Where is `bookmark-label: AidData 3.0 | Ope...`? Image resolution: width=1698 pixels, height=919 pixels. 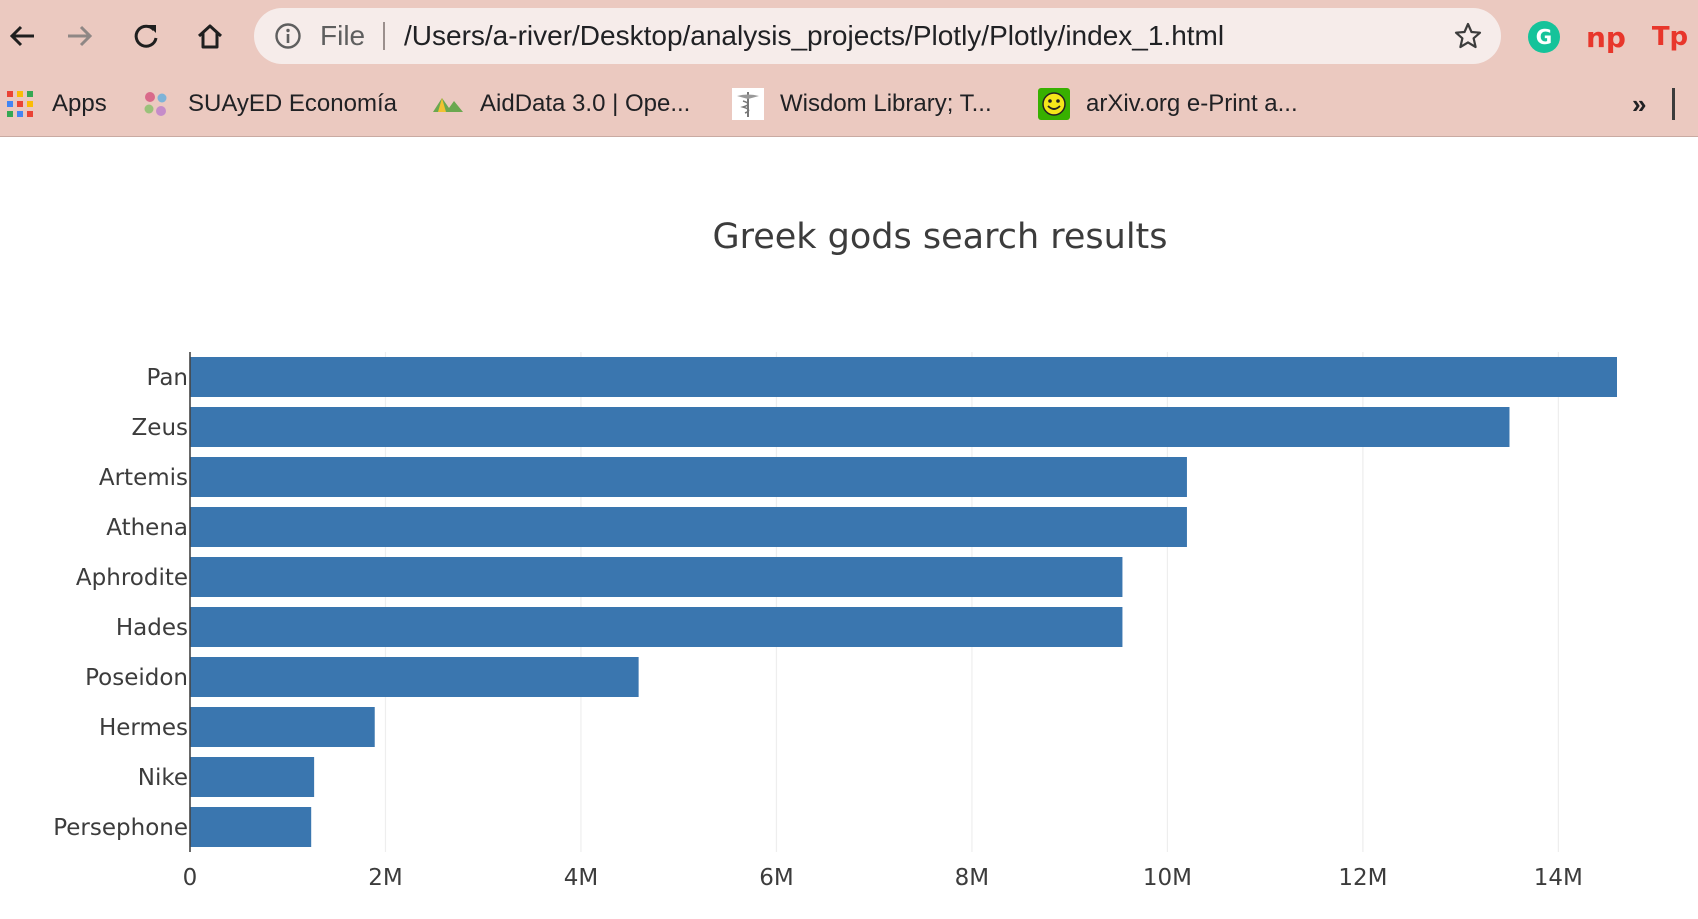
bookmark-label: AidData 3.0 | Ope... is located at coordinates (585, 103).